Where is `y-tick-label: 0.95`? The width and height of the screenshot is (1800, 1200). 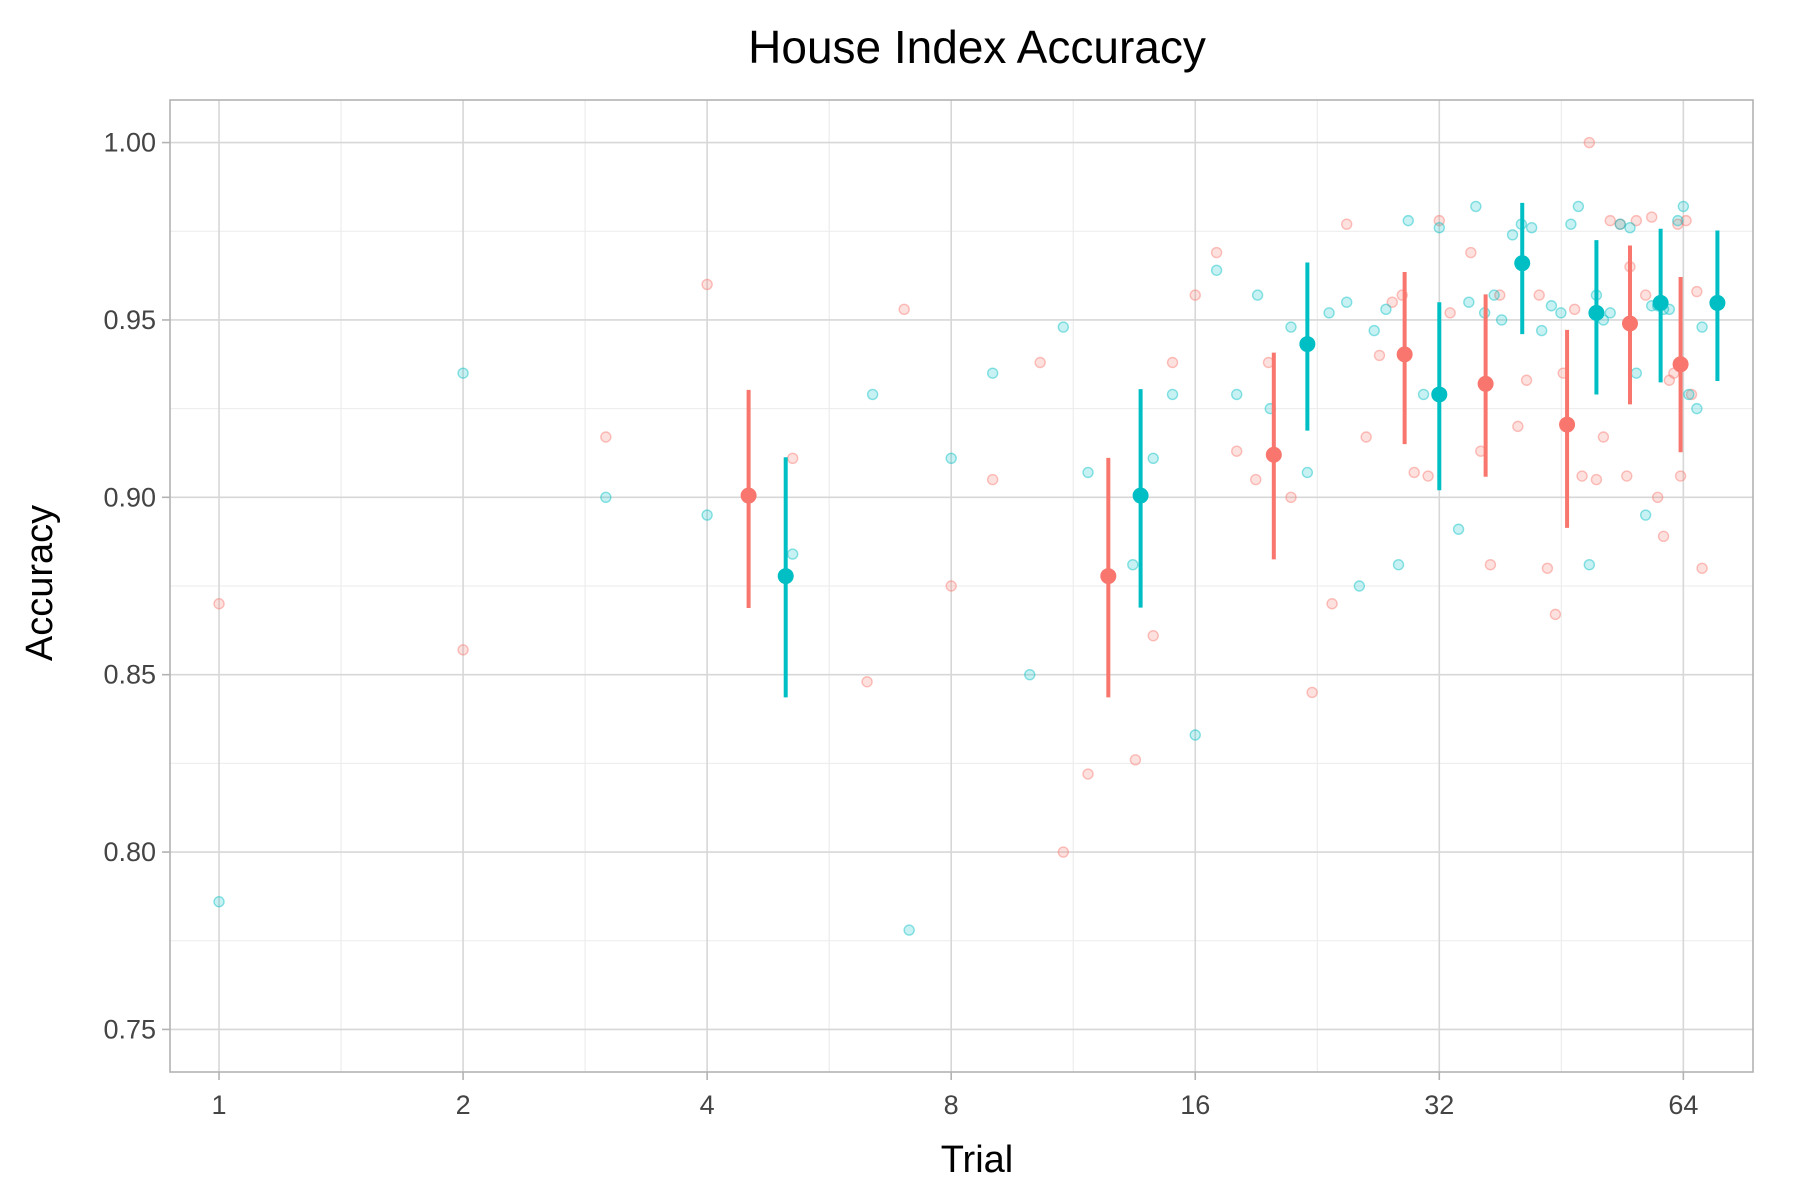 y-tick-label: 0.95 is located at coordinates (129, 320).